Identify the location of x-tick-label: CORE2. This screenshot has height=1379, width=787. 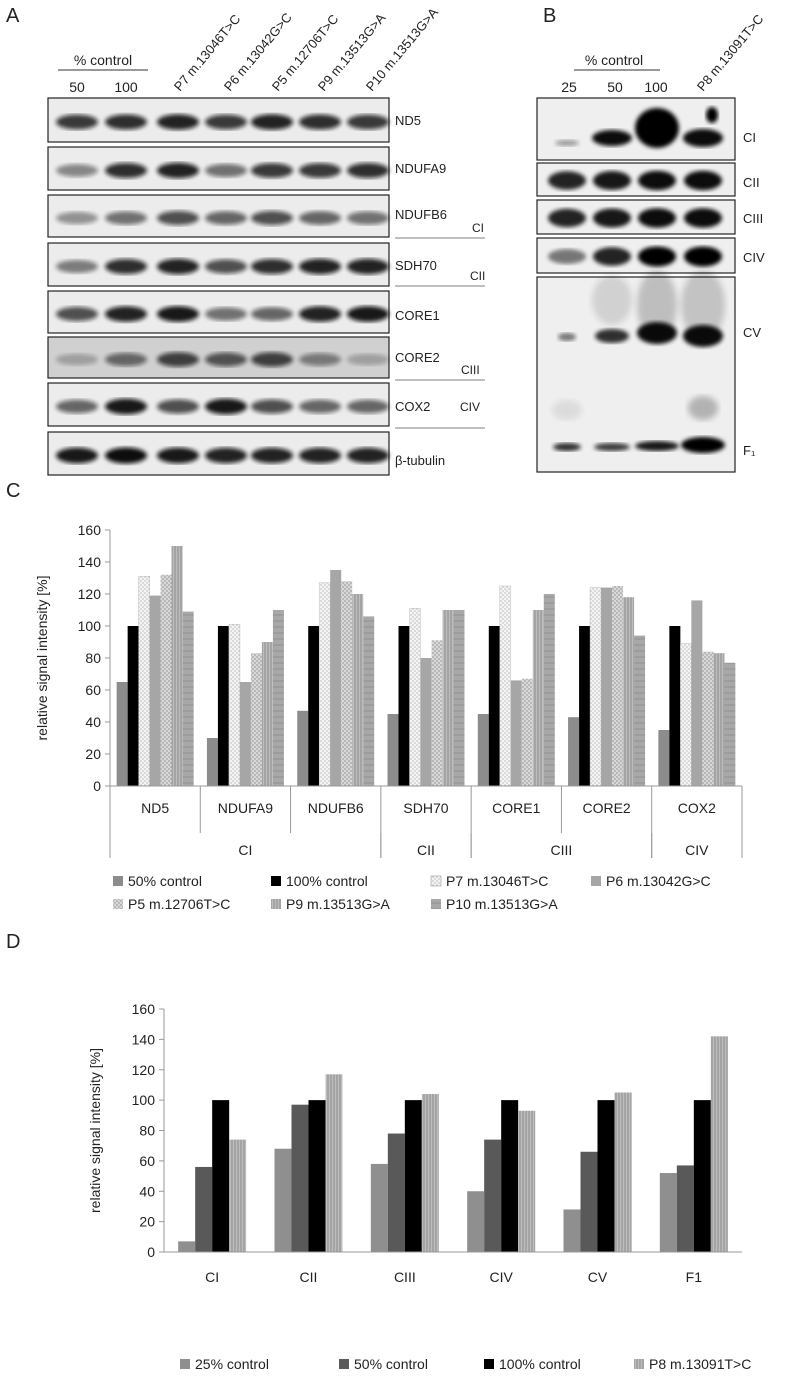
(606, 808).